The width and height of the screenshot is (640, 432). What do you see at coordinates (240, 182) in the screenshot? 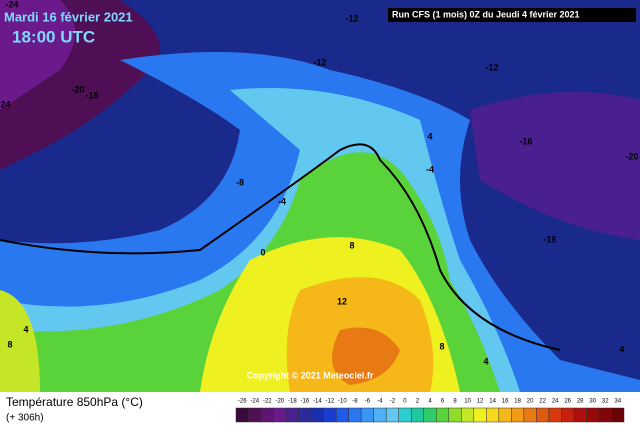
I see `contour-label: -8` at bounding box center [240, 182].